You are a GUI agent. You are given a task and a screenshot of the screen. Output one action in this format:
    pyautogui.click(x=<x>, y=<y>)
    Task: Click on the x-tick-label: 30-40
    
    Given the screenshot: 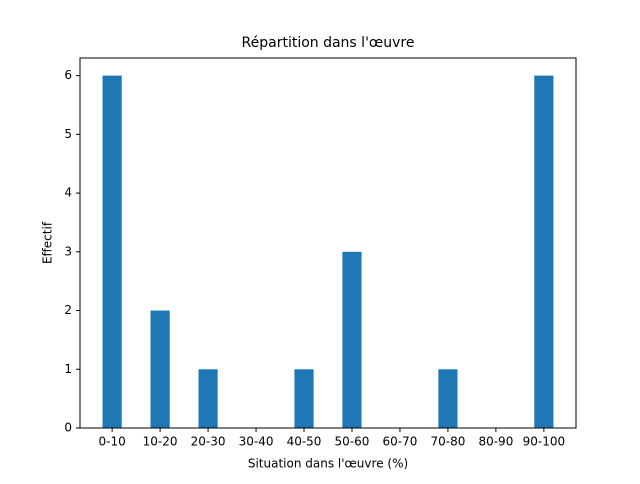 What is the action you would take?
    pyautogui.click(x=256, y=442)
    